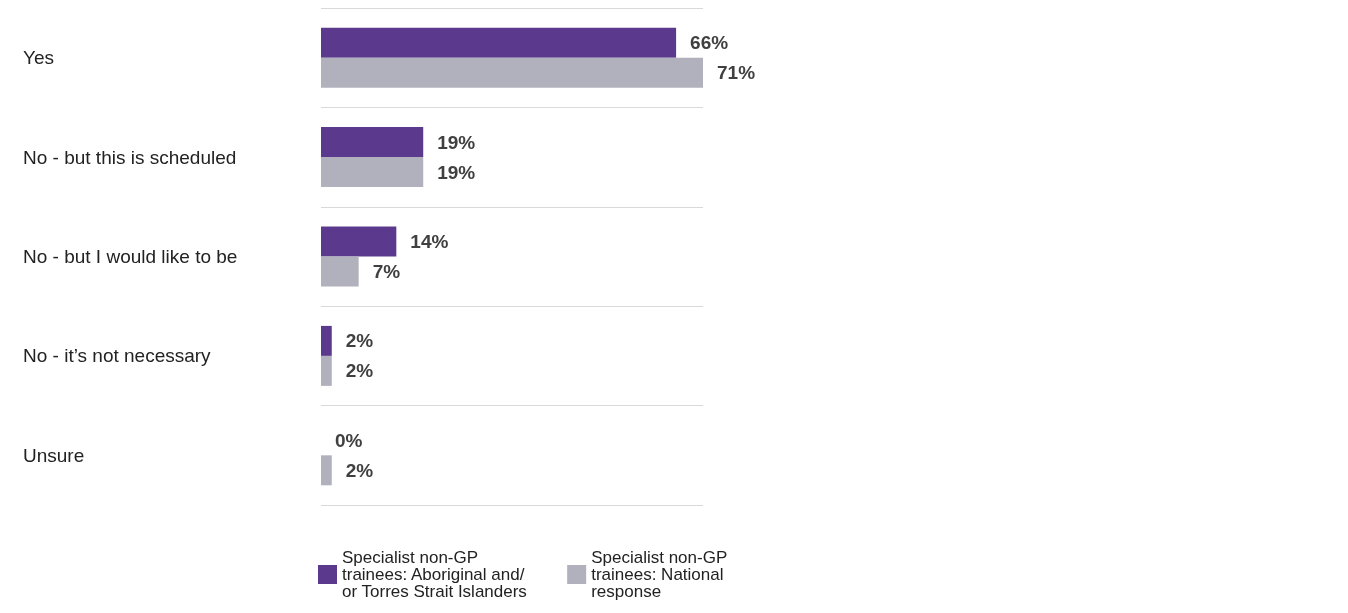 This screenshot has height=613, width=1348. What do you see at coordinates (709, 43) in the screenshot?
I see `data-label: 66%` at bounding box center [709, 43].